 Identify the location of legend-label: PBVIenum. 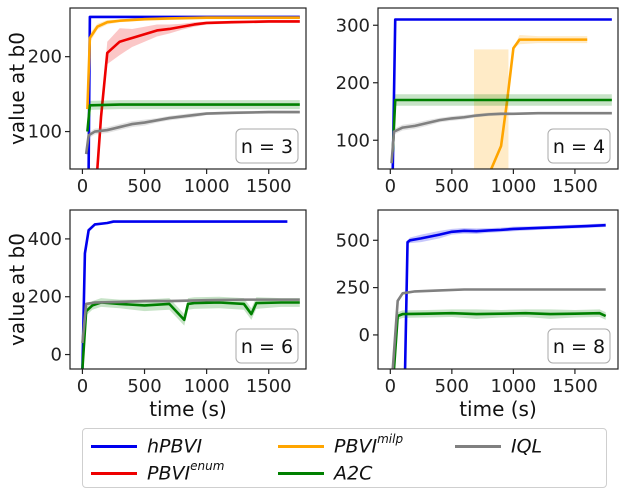
(186, 472).